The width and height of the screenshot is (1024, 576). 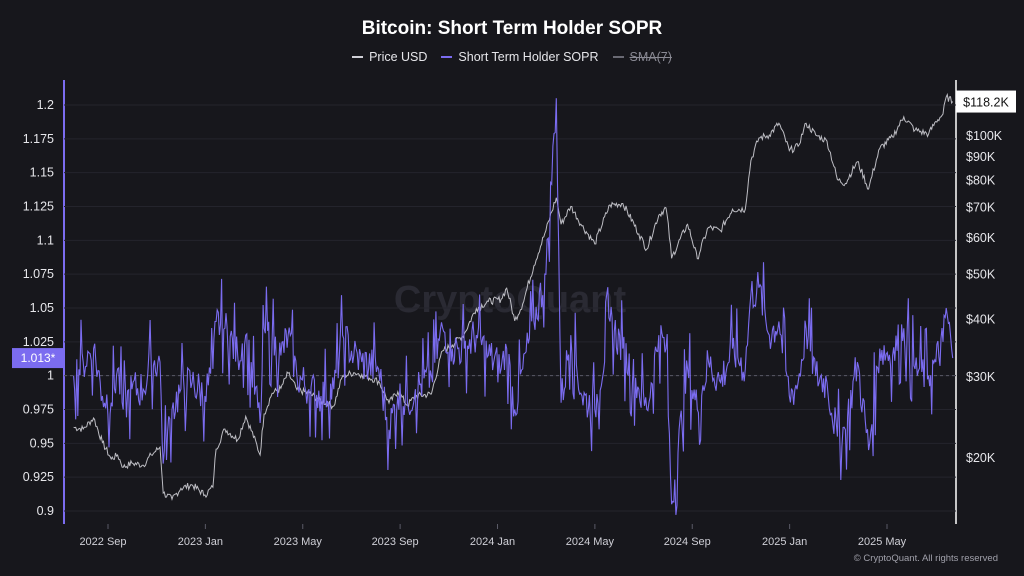 I want to click on x-tick-label: 2025 Jan, so click(x=784, y=542).